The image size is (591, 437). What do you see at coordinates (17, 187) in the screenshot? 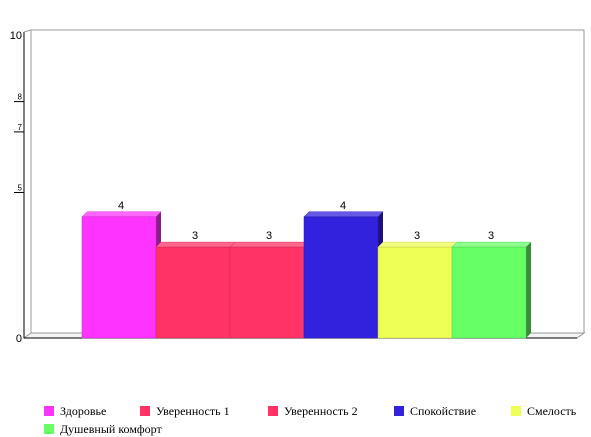
I see `y-axis-ticks: 0 5 7 8 10` at bounding box center [17, 187].